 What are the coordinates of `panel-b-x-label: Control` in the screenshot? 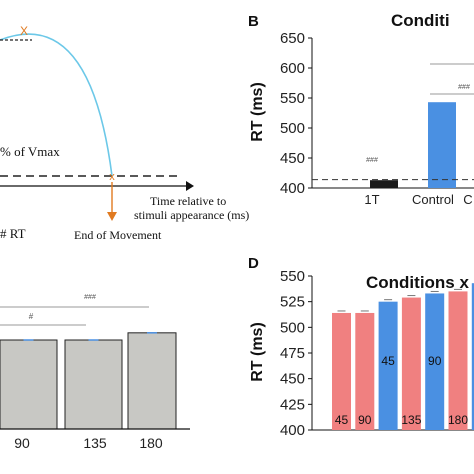 It's located at (433, 199).